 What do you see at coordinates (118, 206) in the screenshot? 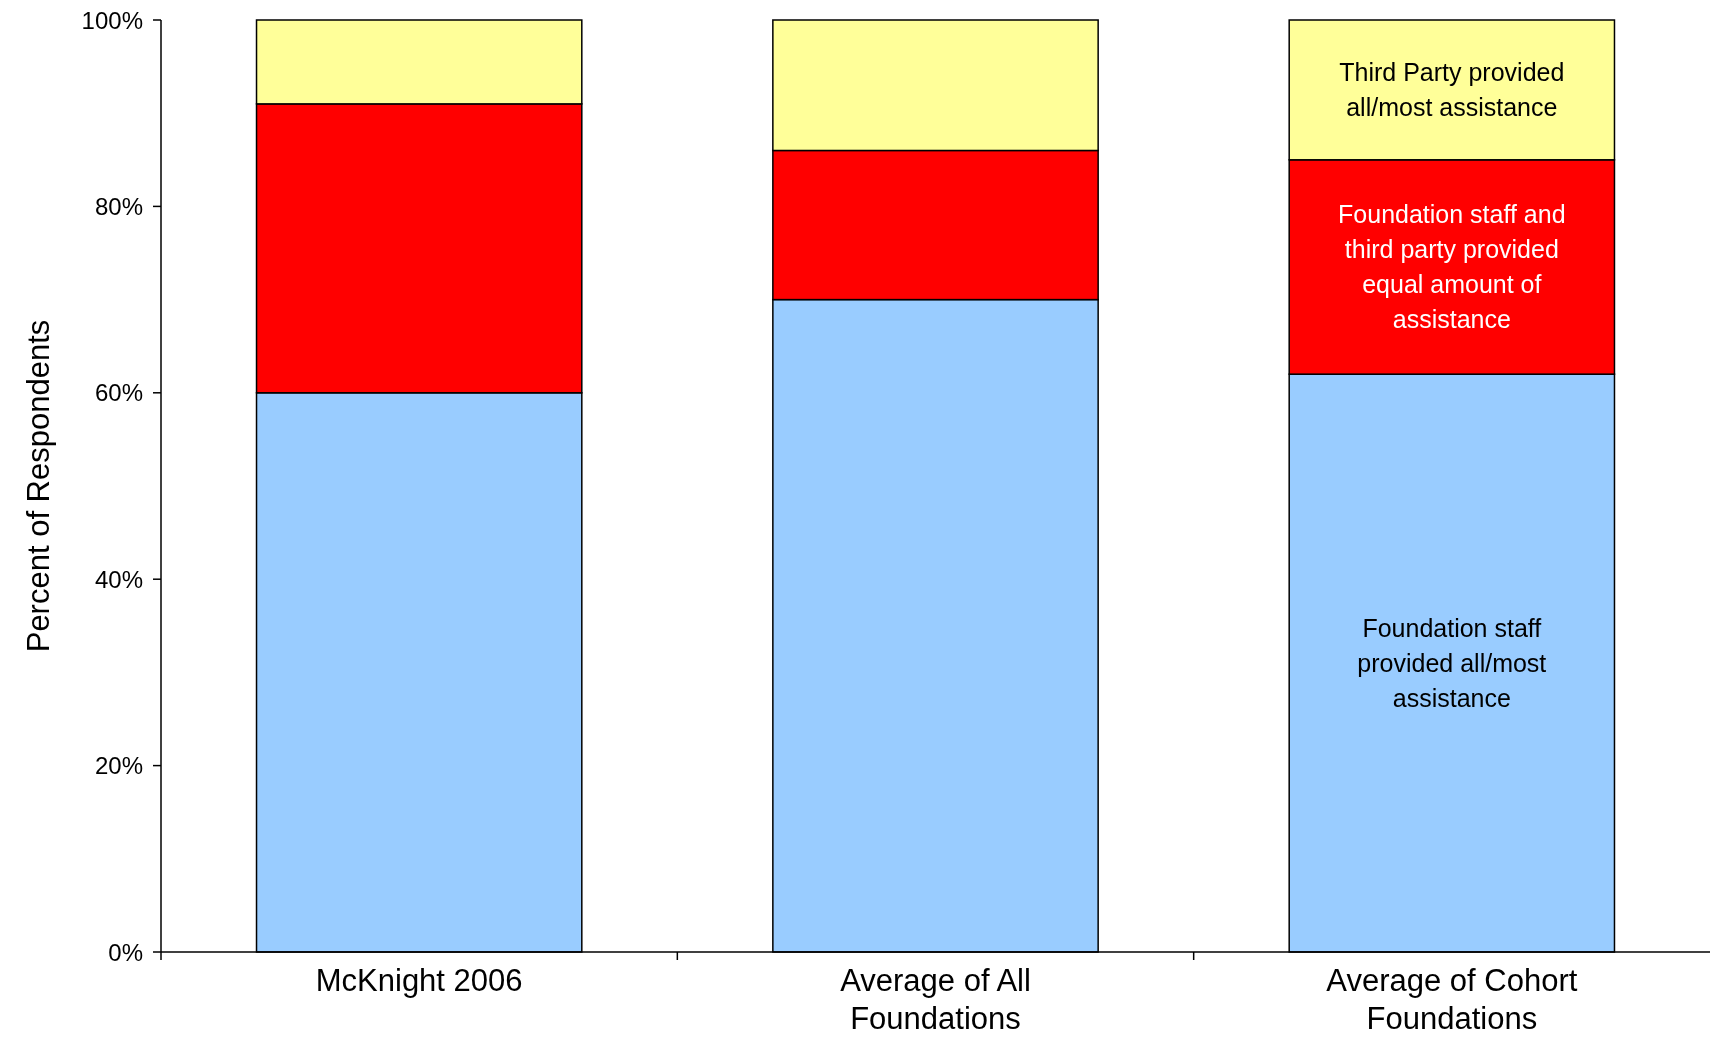
I see `y-tick-label: 80%` at bounding box center [118, 206].